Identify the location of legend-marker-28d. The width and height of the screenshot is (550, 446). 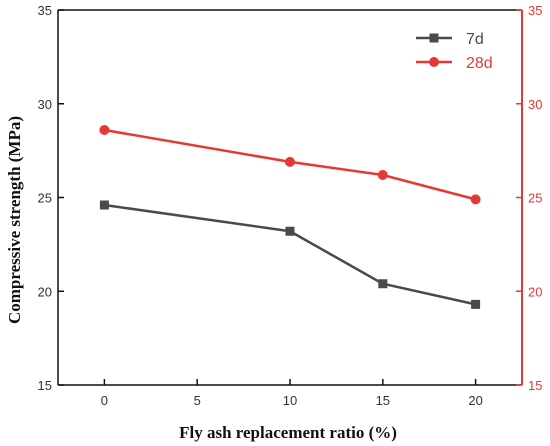
(434, 62).